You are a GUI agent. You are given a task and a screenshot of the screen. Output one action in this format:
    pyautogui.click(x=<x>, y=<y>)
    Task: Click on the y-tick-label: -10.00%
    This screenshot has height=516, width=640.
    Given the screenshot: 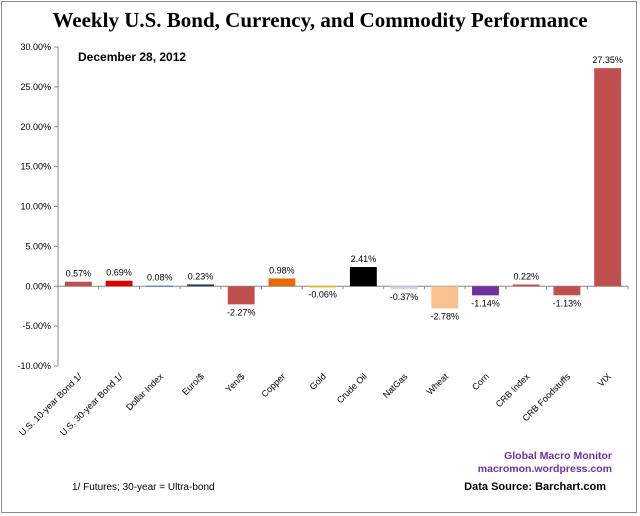 What is the action you would take?
    pyautogui.click(x=34, y=366)
    